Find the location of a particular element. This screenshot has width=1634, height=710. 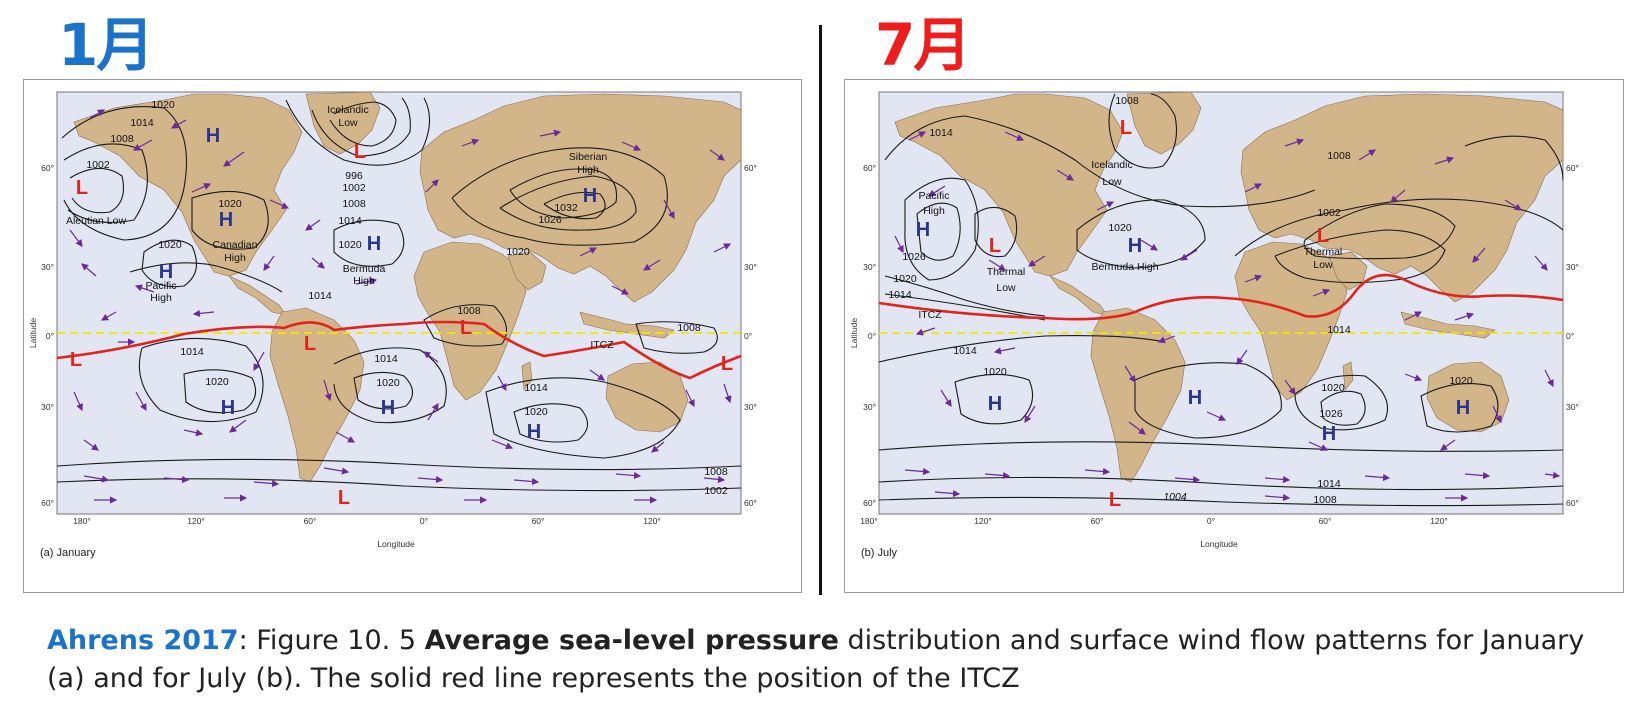

panel-caption: (a) January is located at coordinates (68, 553).